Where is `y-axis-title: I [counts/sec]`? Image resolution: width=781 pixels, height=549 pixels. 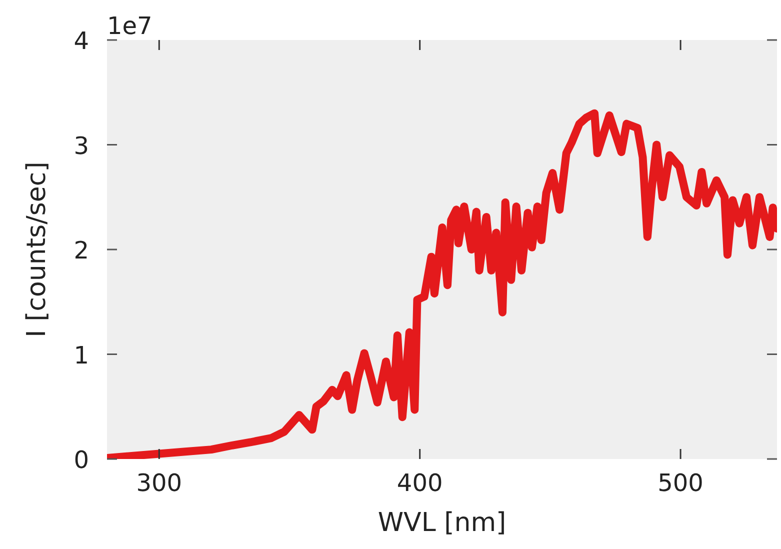
y-axis-title: I [counts/sec] is located at coordinates (37, 250).